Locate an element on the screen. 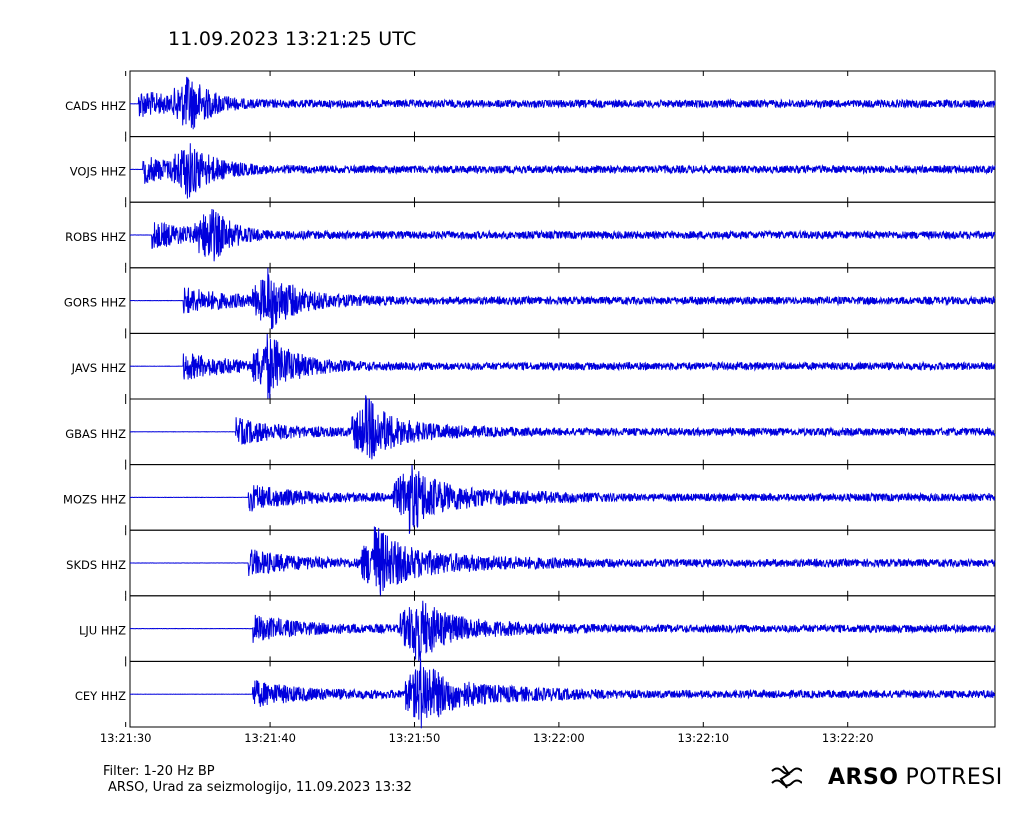 The image size is (1024, 833). trace-panel: CADS HHZ is located at coordinates (530, 104).